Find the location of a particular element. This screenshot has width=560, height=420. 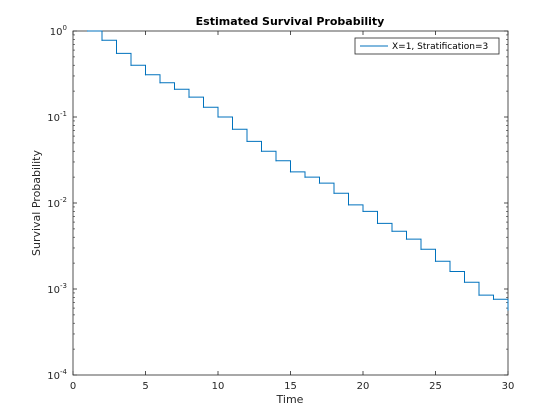

y-tick-label-4: 10⁰ is located at coordinates (58, 31).